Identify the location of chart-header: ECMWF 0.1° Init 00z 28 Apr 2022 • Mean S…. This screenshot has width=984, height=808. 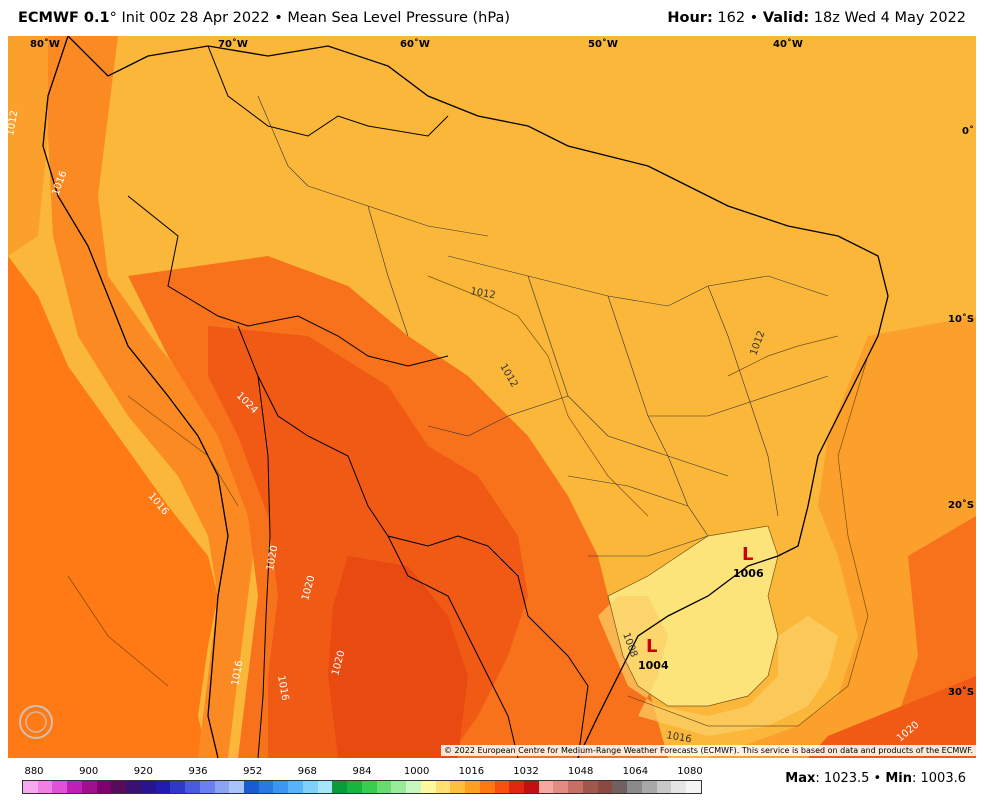
(492, 18).